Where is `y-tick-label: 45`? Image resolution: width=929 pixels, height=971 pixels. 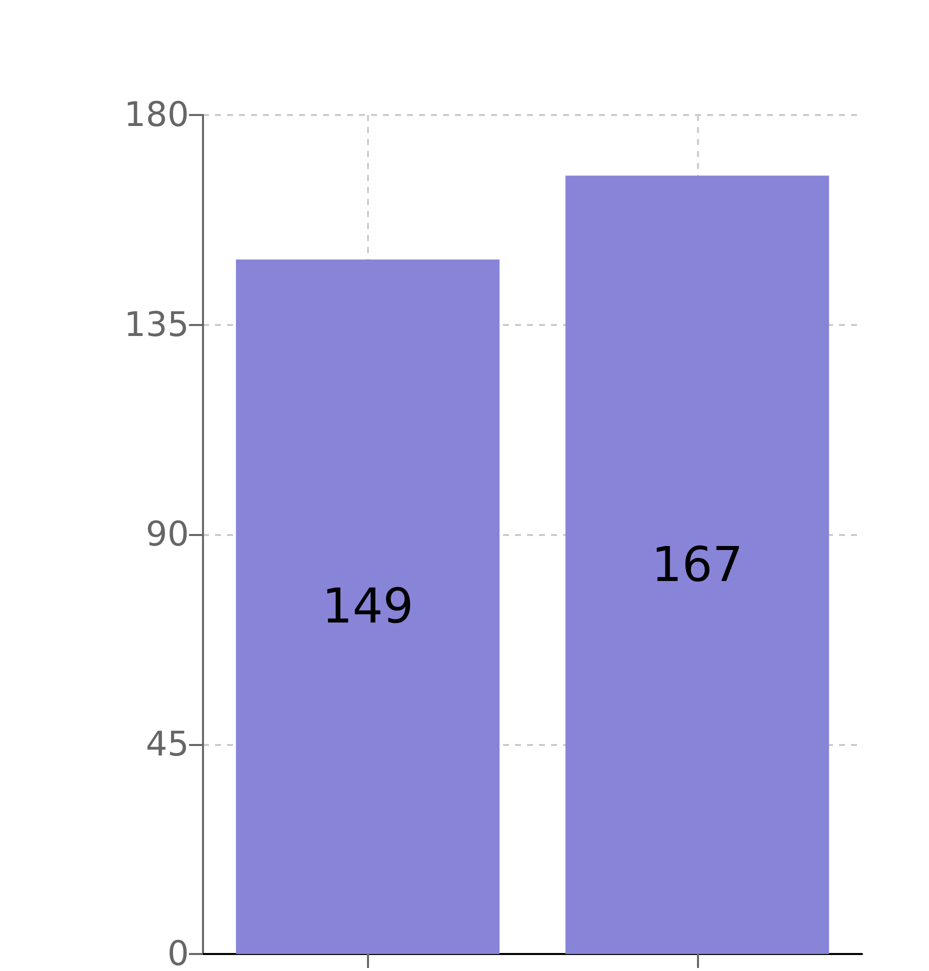 y-tick-label: 45 is located at coordinates (167, 744).